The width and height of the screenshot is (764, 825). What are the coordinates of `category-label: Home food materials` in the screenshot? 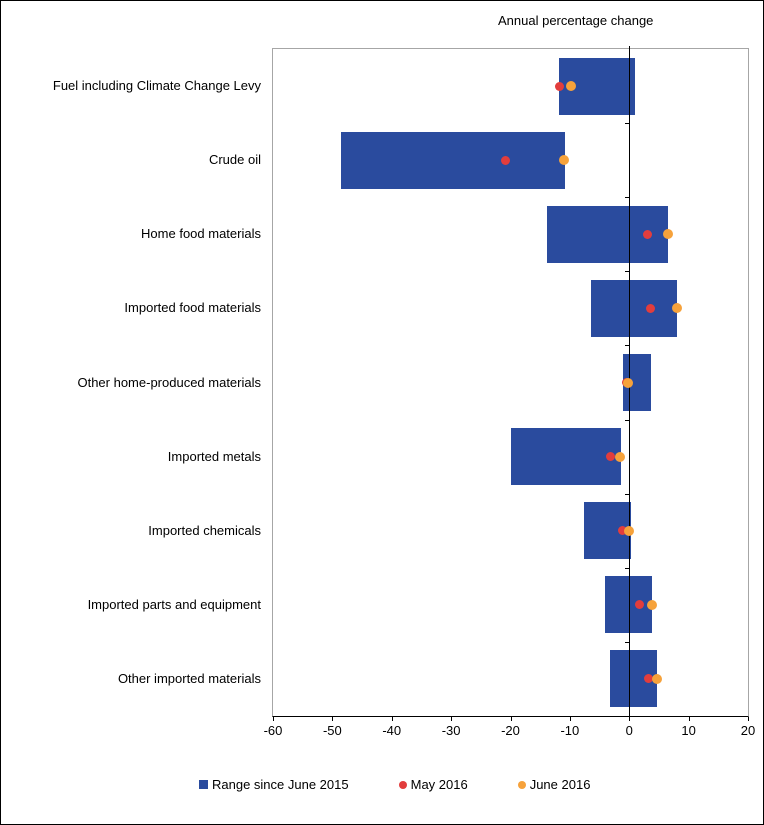 It's located at (201, 234).